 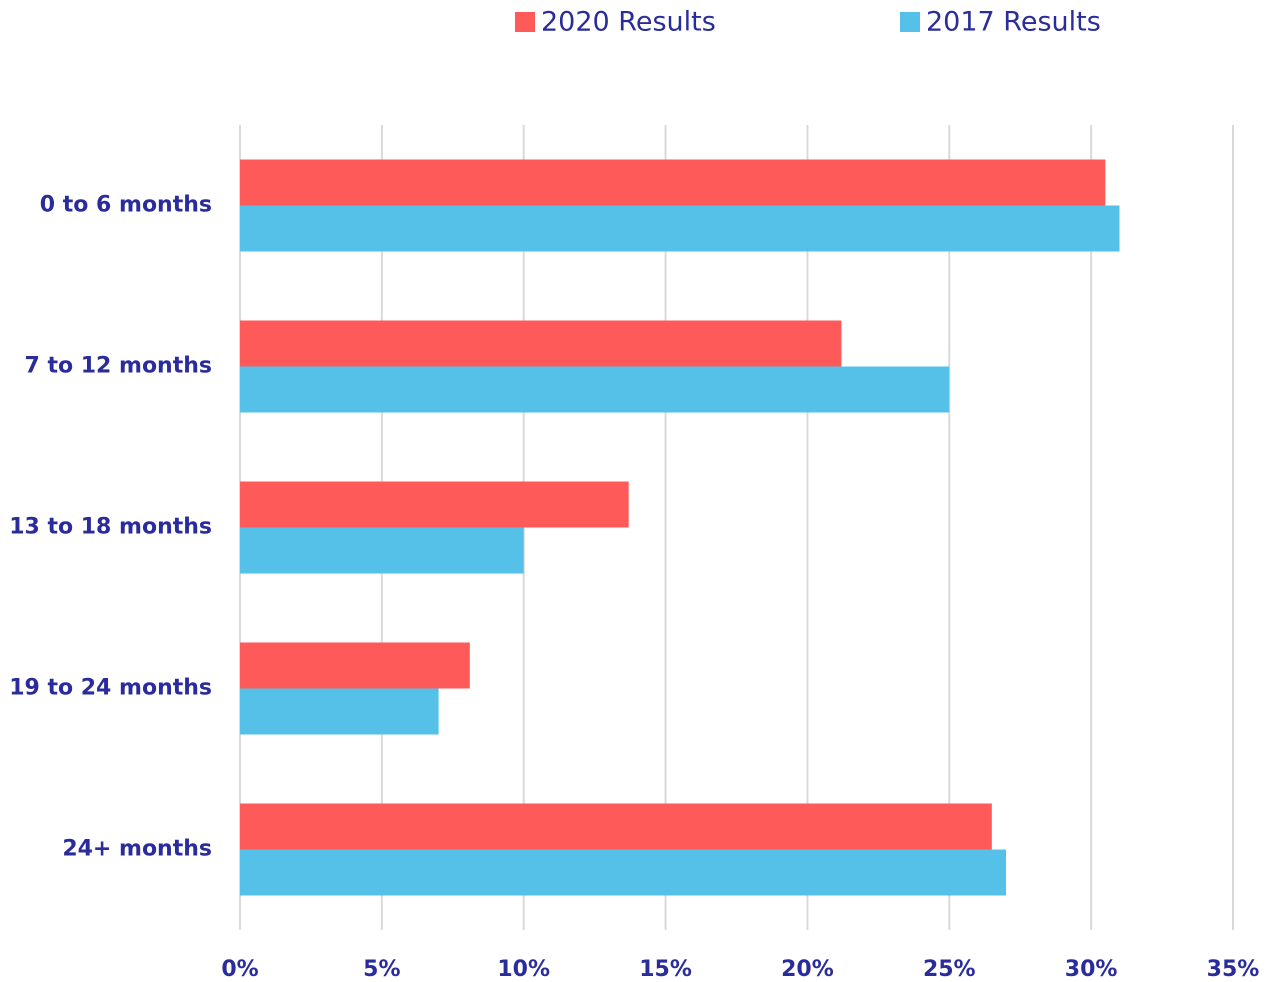 I want to click on y-tick-label: 19 to 24 months, so click(x=110, y=688).